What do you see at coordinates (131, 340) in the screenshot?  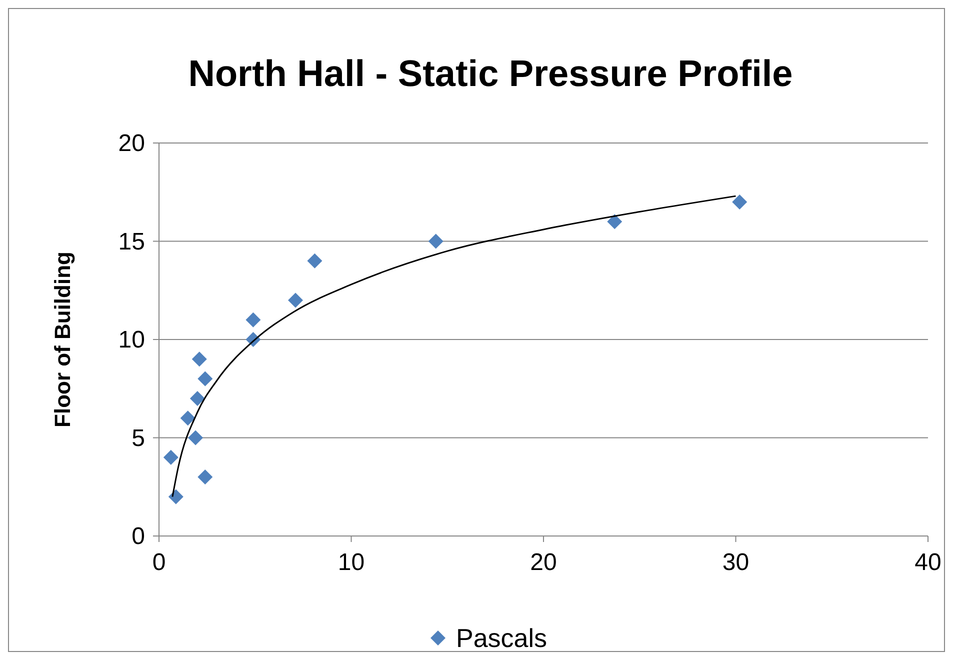 I see `y-tick-label: 10` at bounding box center [131, 340].